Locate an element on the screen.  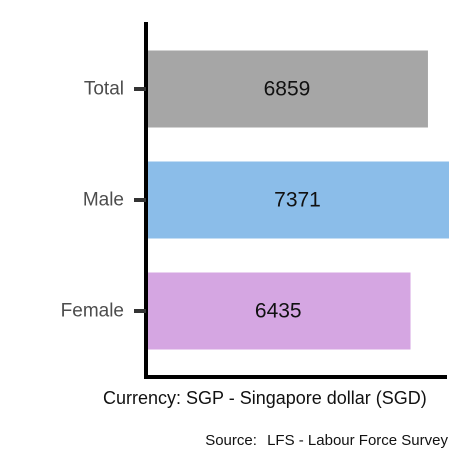
source-label: Source: is located at coordinates (231, 440).